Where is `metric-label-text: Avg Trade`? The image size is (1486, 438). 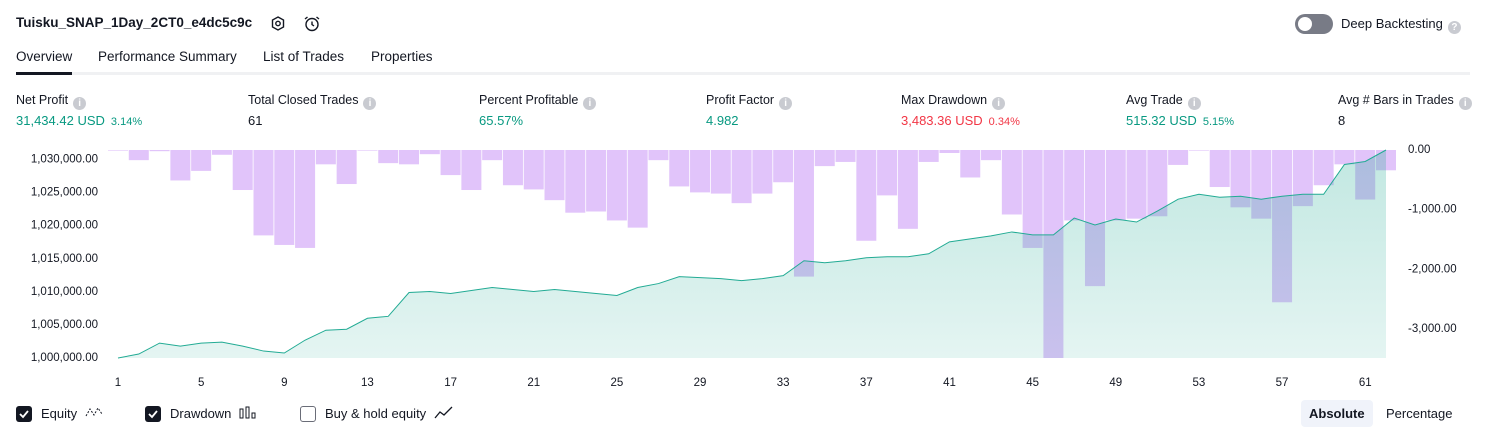 metric-label-text: Avg Trade is located at coordinates (1154, 100).